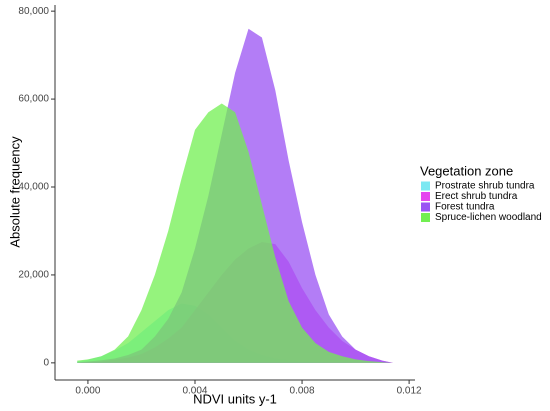 The width and height of the screenshot is (550, 411). What do you see at coordinates (33, 11) in the screenshot?
I see `y-tick-label: 80,000` at bounding box center [33, 11].